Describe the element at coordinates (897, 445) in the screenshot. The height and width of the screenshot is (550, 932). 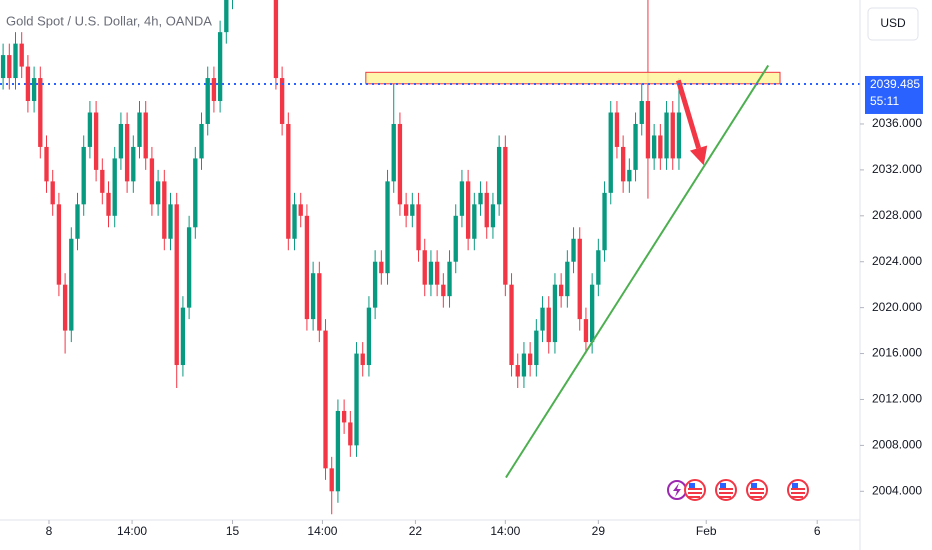
I see `y-tick-label: 2008.000` at that location.